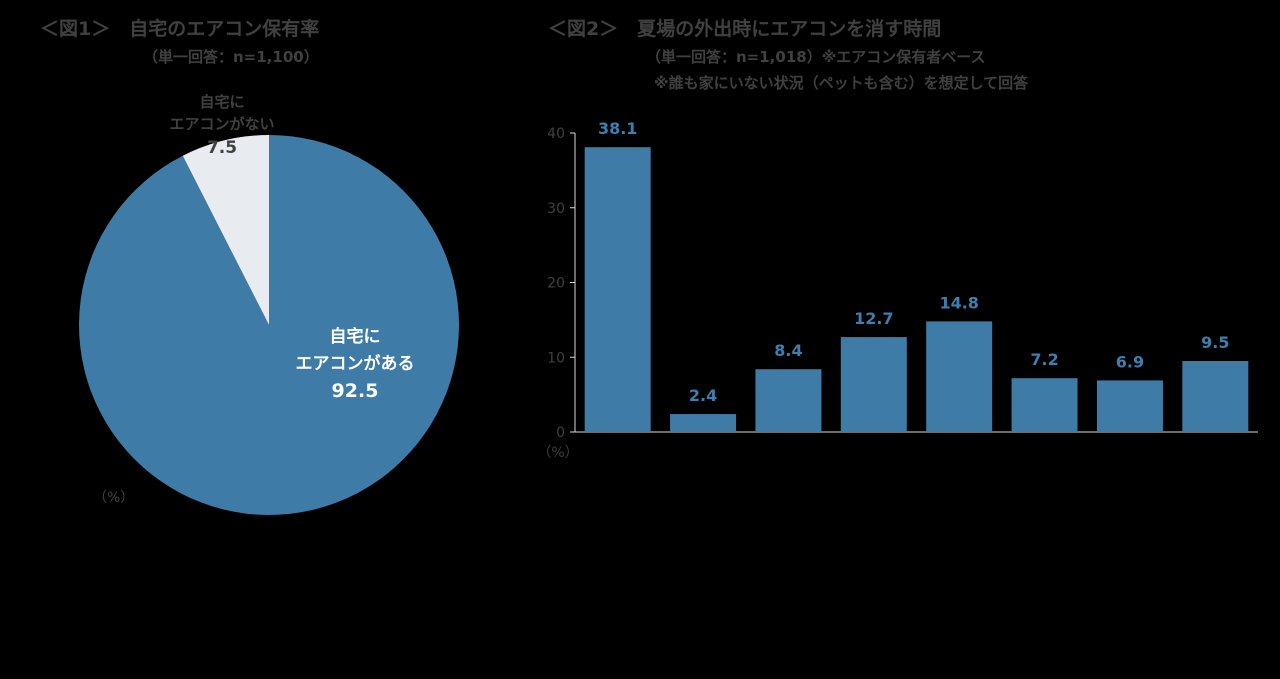  I want to click on bar-value-label-4: 12.7, so click(873, 318).